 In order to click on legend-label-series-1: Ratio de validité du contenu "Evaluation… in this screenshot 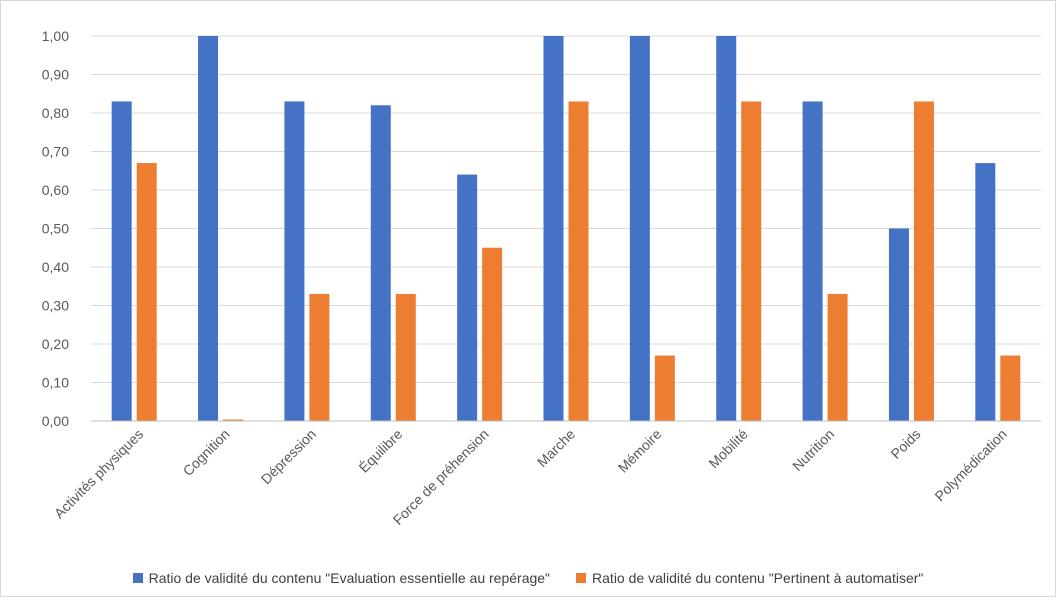, I will do `click(349, 578)`.